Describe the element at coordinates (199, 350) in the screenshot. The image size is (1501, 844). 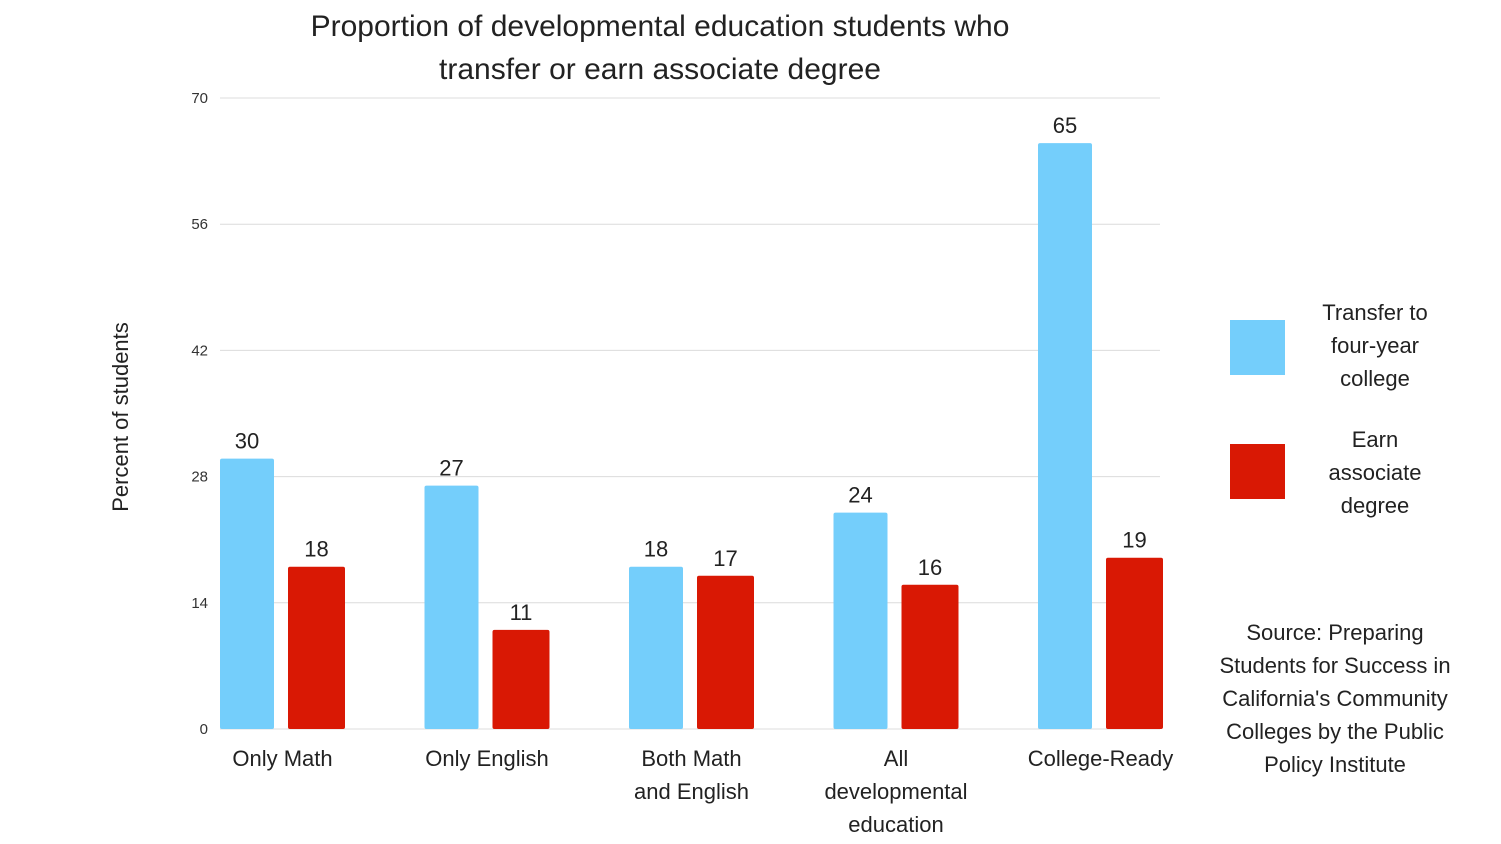
I see `y-tick-label: 42` at that location.